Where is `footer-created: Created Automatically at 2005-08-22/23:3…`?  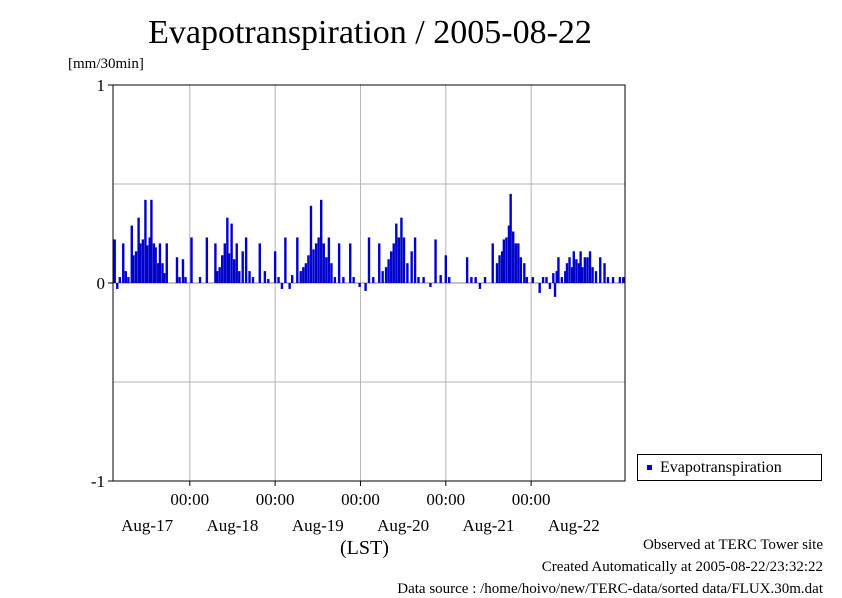 footer-created: Created Automatically at 2005-08-22/23:3… is located at coordinates (682, 567).